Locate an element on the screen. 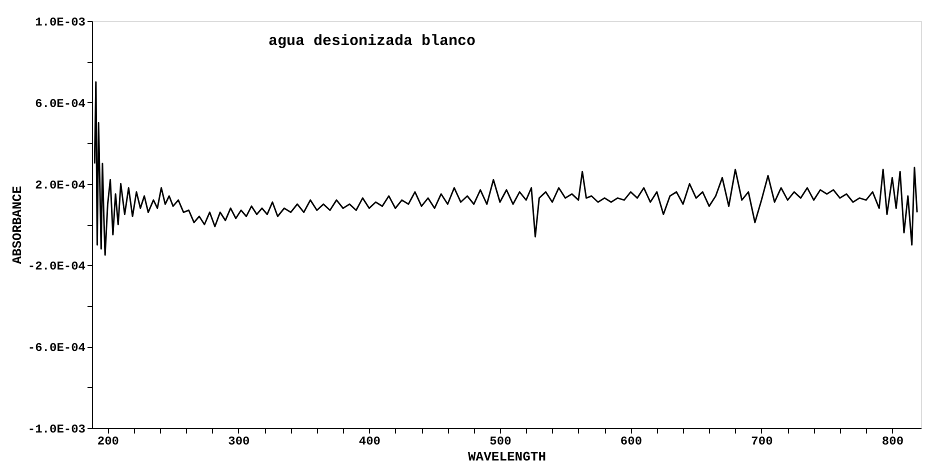 The height and width of the screenshot is (468, 936). y-tick-label: -1.0E-03 is located at coordinates (57, 429).